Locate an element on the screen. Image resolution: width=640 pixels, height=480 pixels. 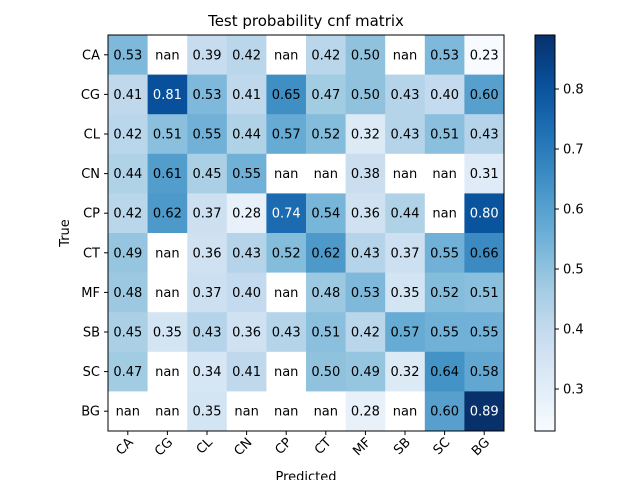
x-tick-label: CP is located at coordinates (283, 446).